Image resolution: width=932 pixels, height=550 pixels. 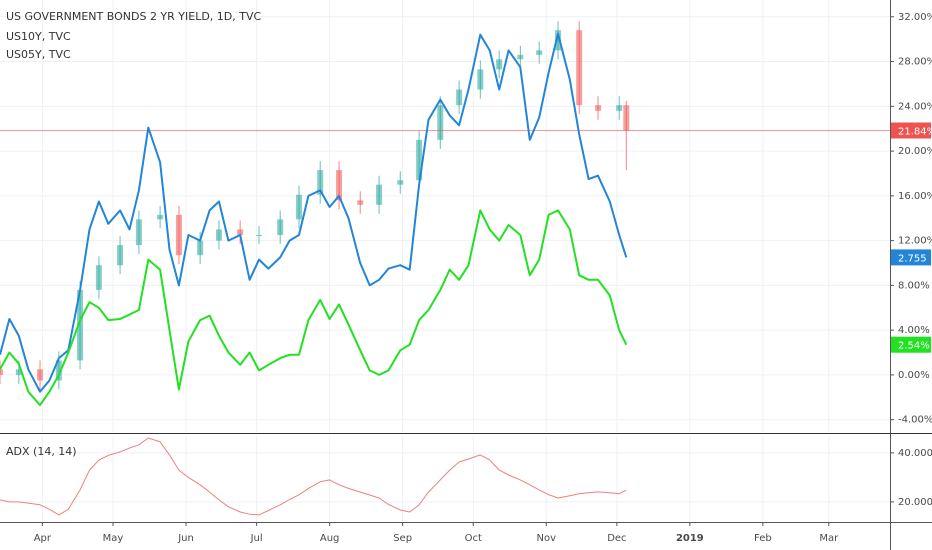 What do you see at coordinates (915, 241) in the screenshot?
I see `y-tick-label: 12.00%` at bounding box center [915, 241].